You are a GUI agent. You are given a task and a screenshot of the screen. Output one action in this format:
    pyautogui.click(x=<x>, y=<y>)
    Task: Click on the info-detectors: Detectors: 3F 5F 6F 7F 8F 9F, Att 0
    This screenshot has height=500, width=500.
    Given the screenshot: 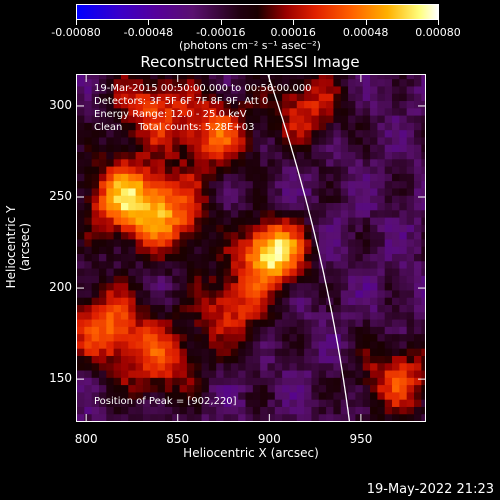 What is the action you would take?
    pyautogui.click(x=181, y=101)
    